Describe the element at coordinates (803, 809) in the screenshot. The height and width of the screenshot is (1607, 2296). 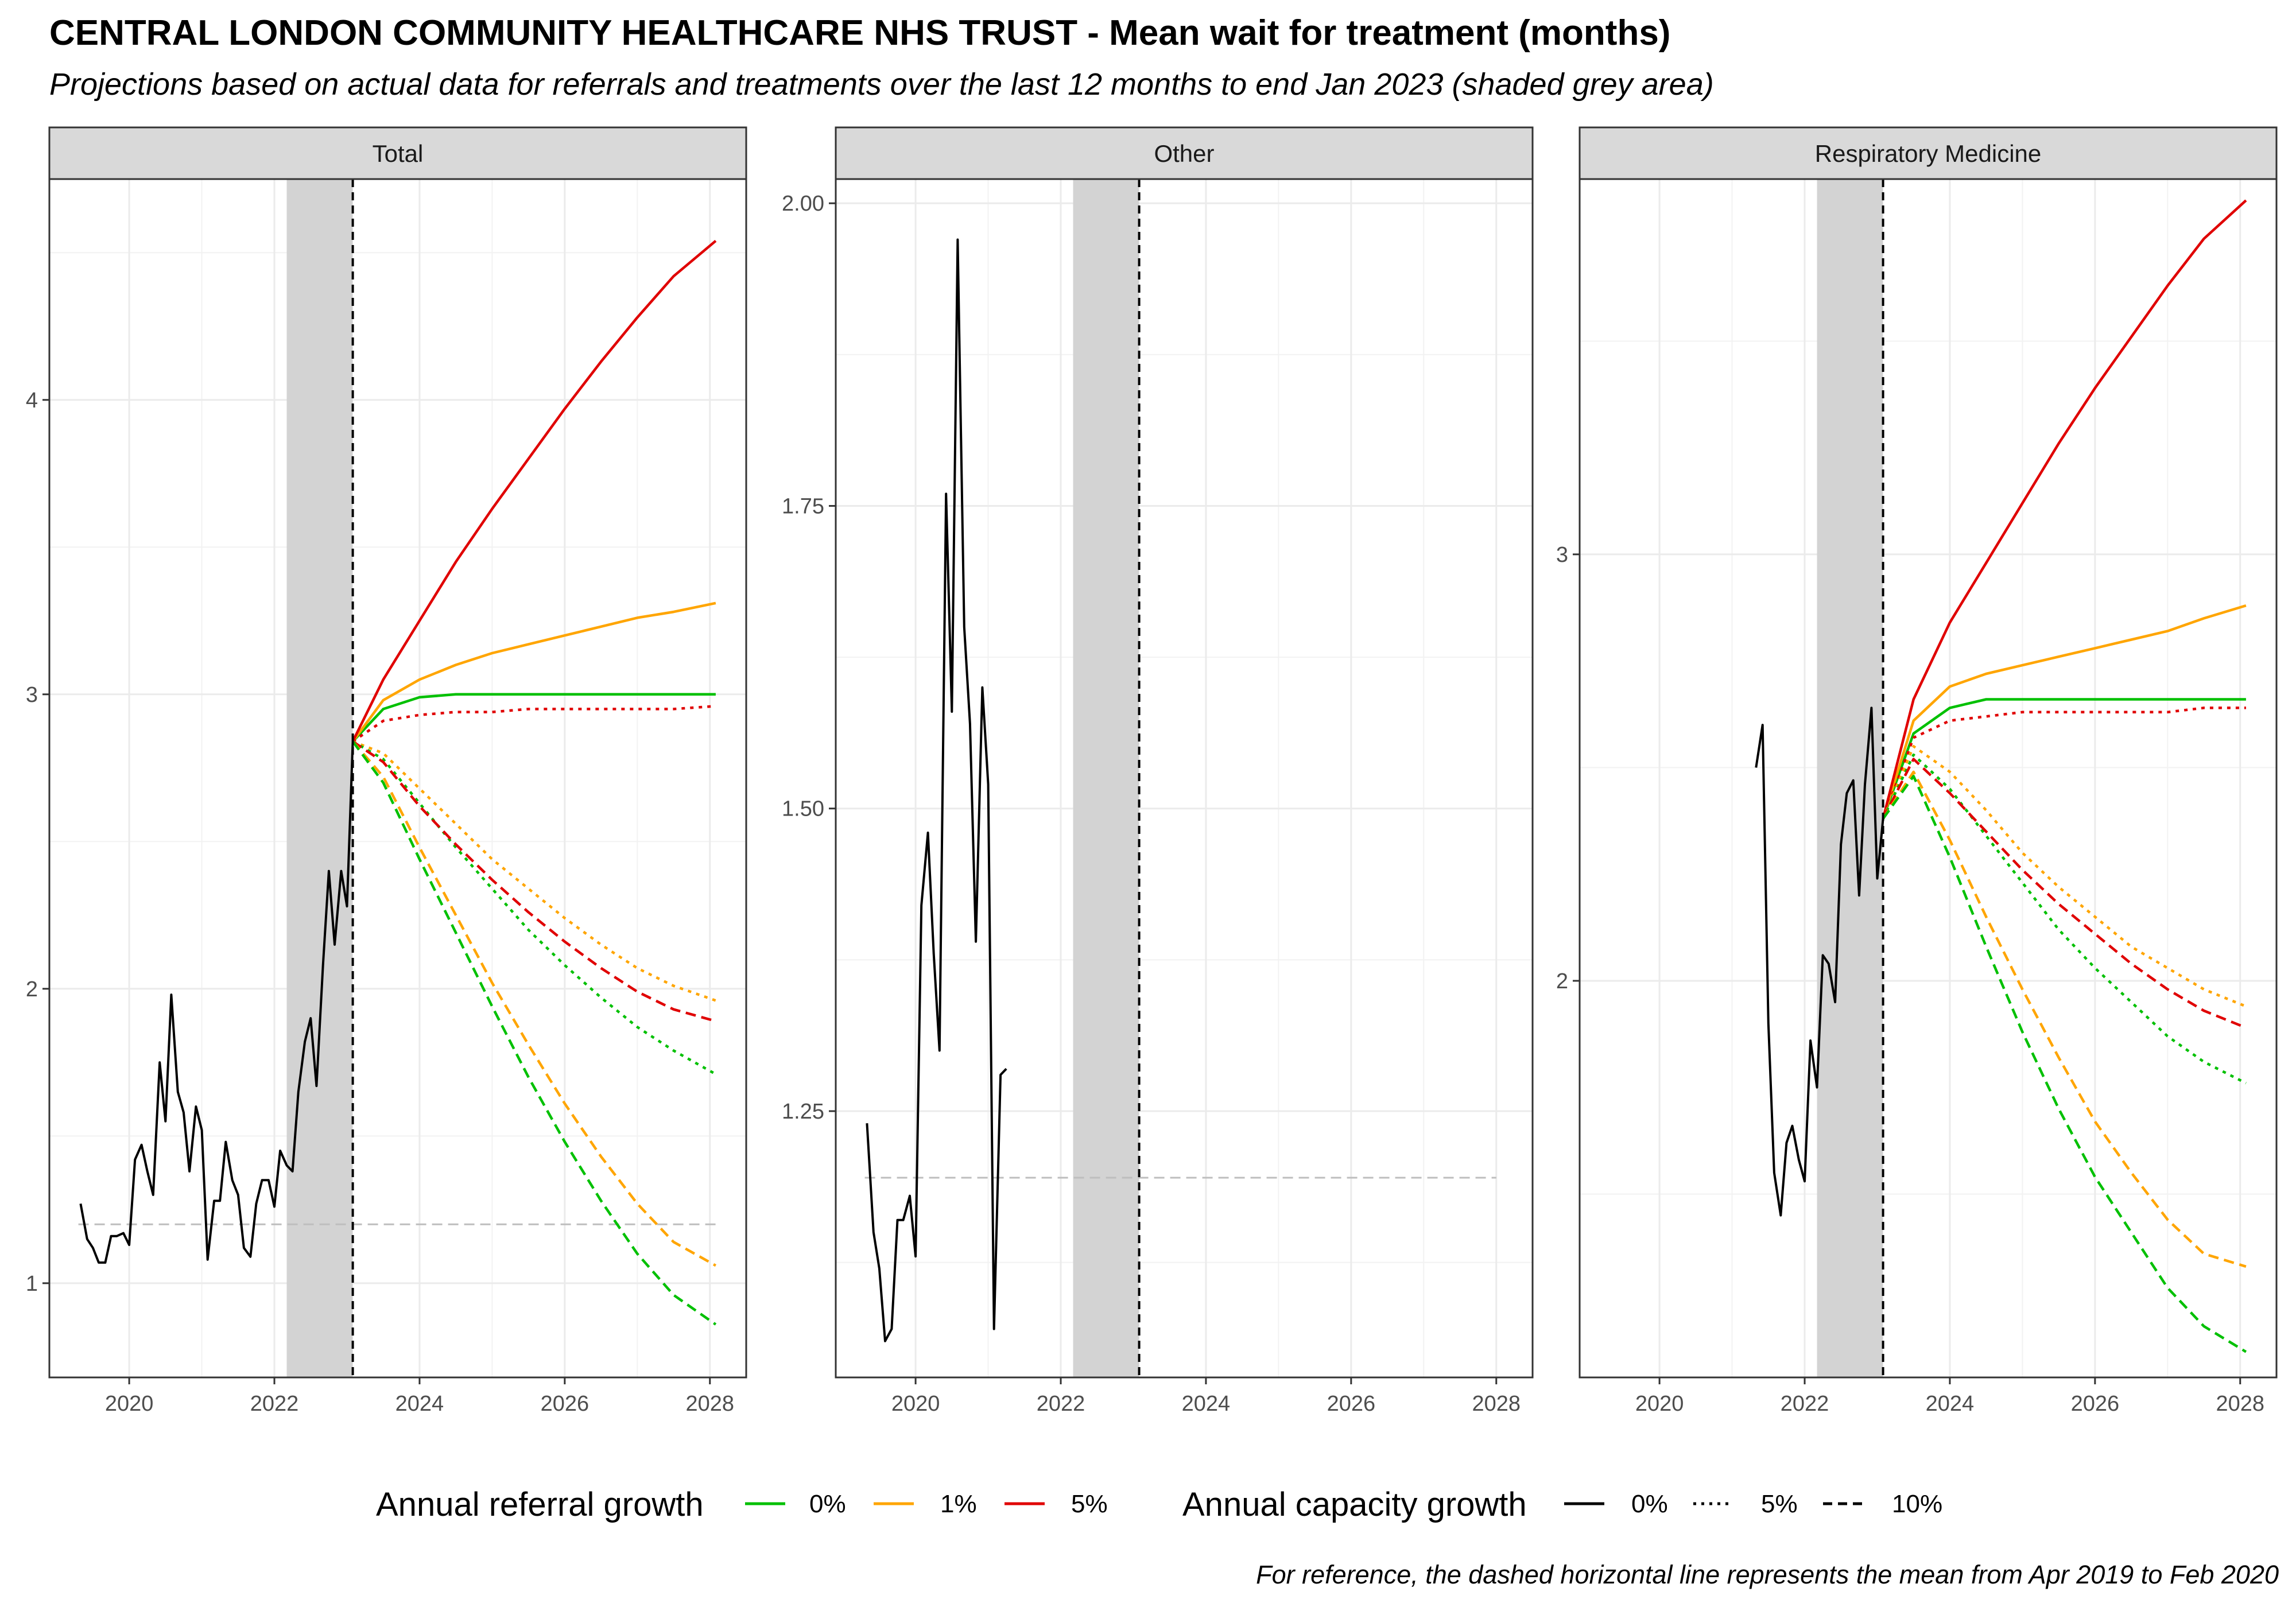
I see `y-tick-label: 1.50` at that location.